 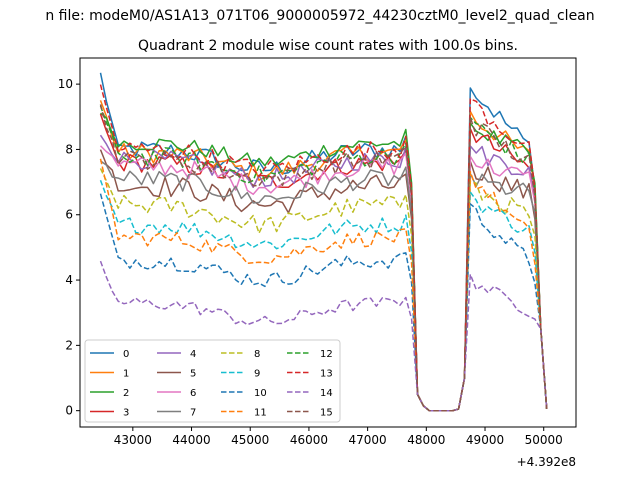 What do you see at coordinates (126, 413) in the screenshot?
I see `legend-label-3: 3` at bounding box center [126, 413].